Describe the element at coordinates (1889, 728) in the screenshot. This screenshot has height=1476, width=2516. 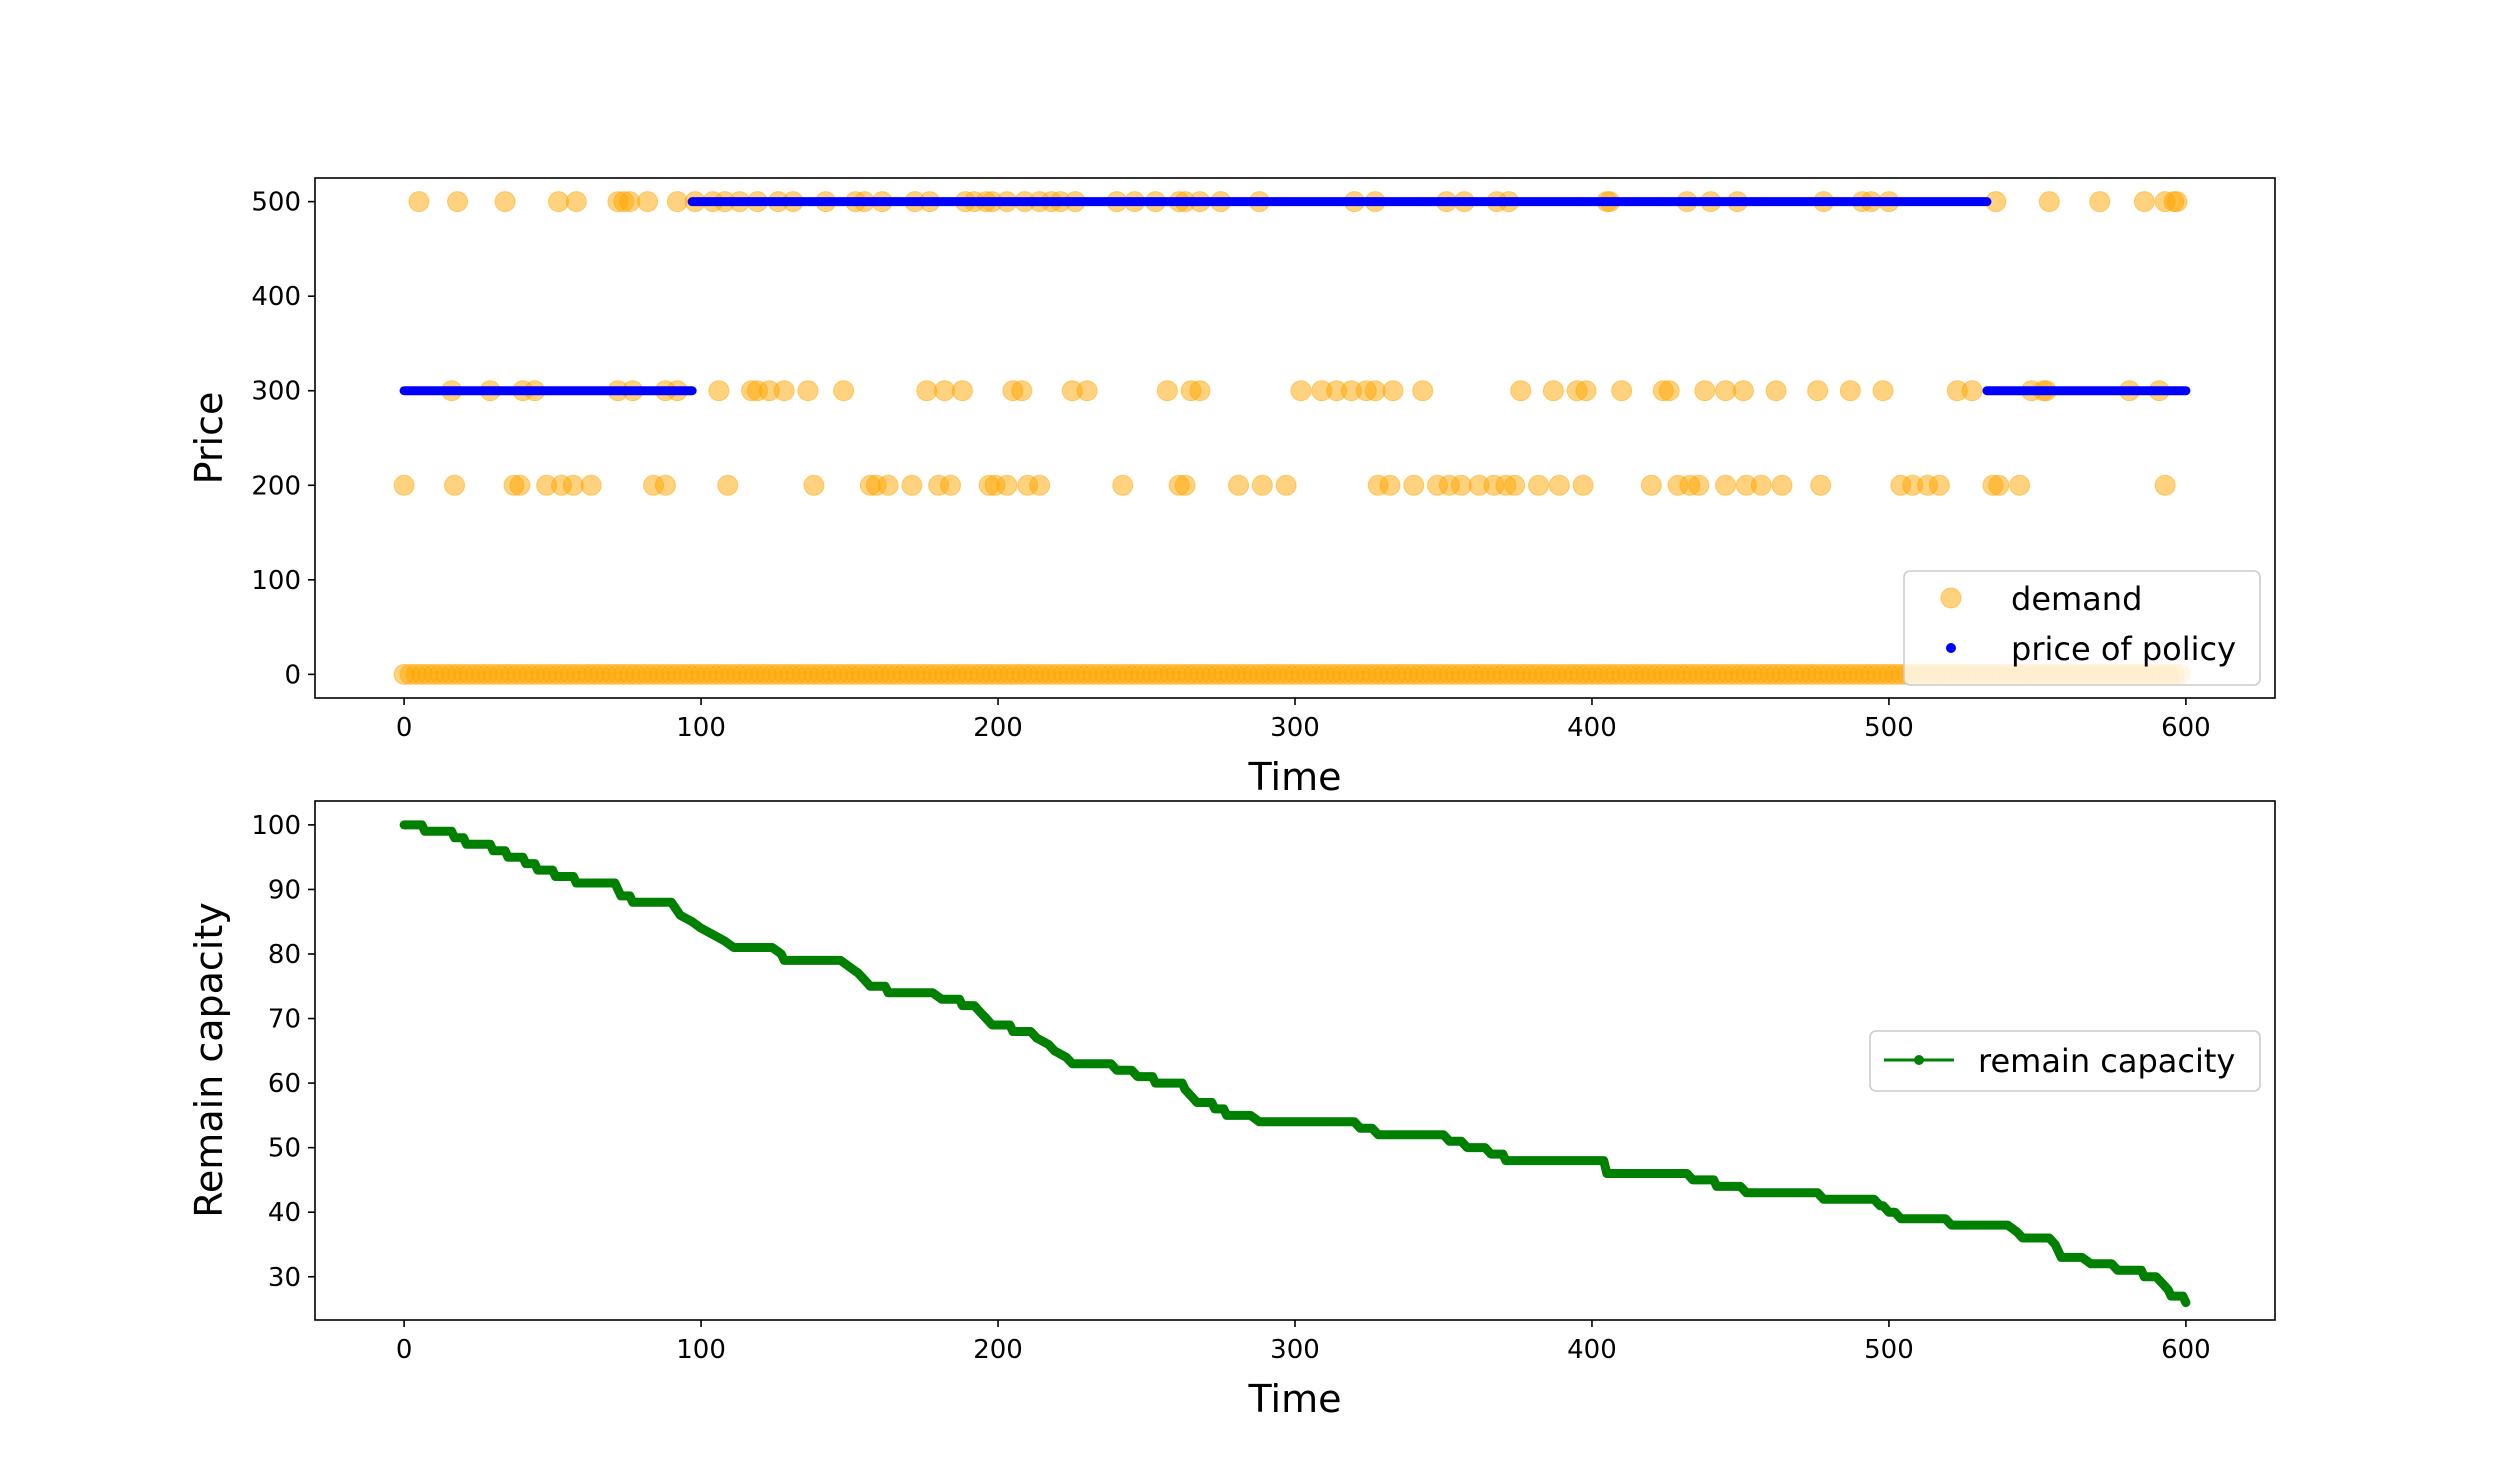
I see `price-x-tick-label: 500` at that location.